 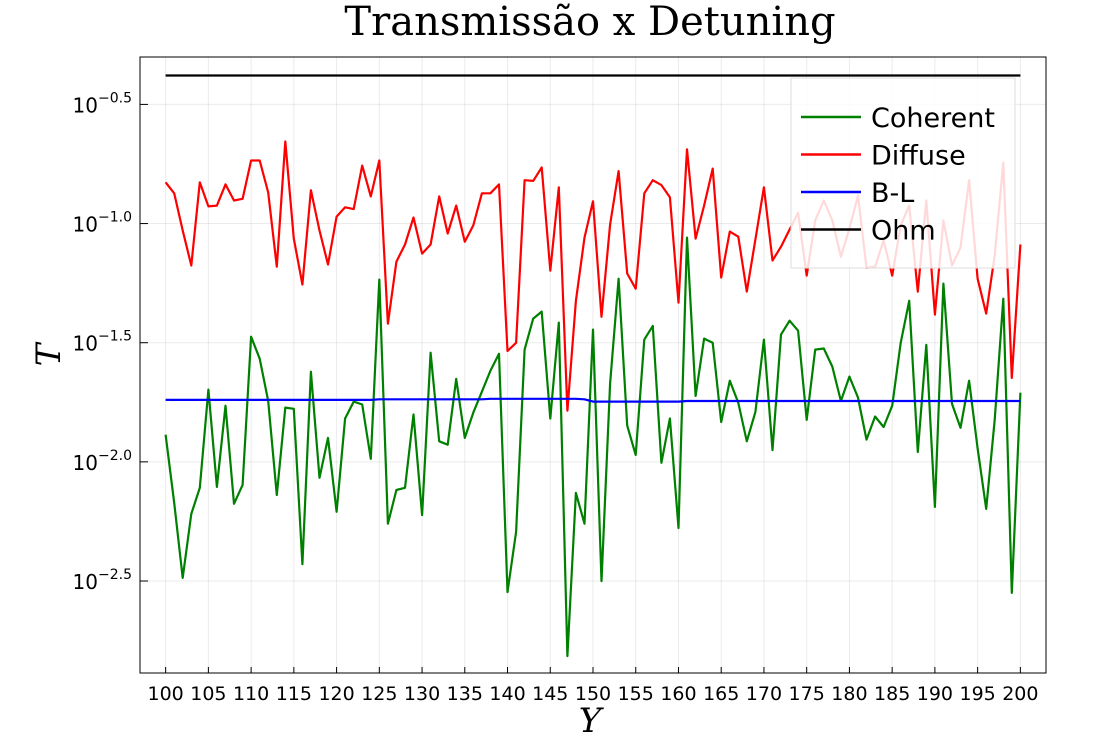 I want to click on x-tick-label: 140, so click(x=507, y=694).